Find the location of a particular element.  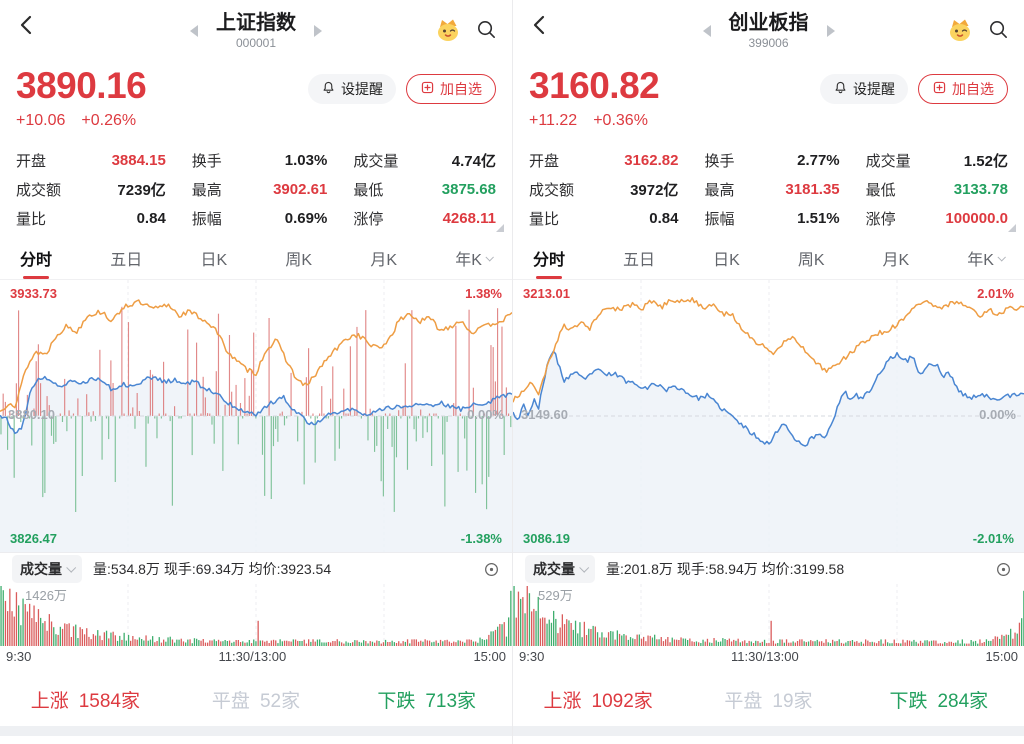

stat-turnover-rate: 换手 2.77% is located at coordinates (772, 161).